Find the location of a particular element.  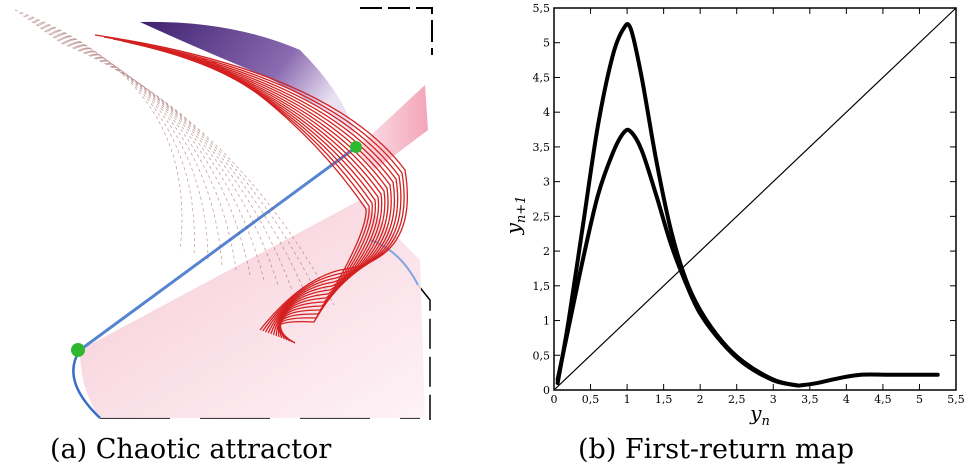

frame-right-lower is located at coordinates (424, 352).